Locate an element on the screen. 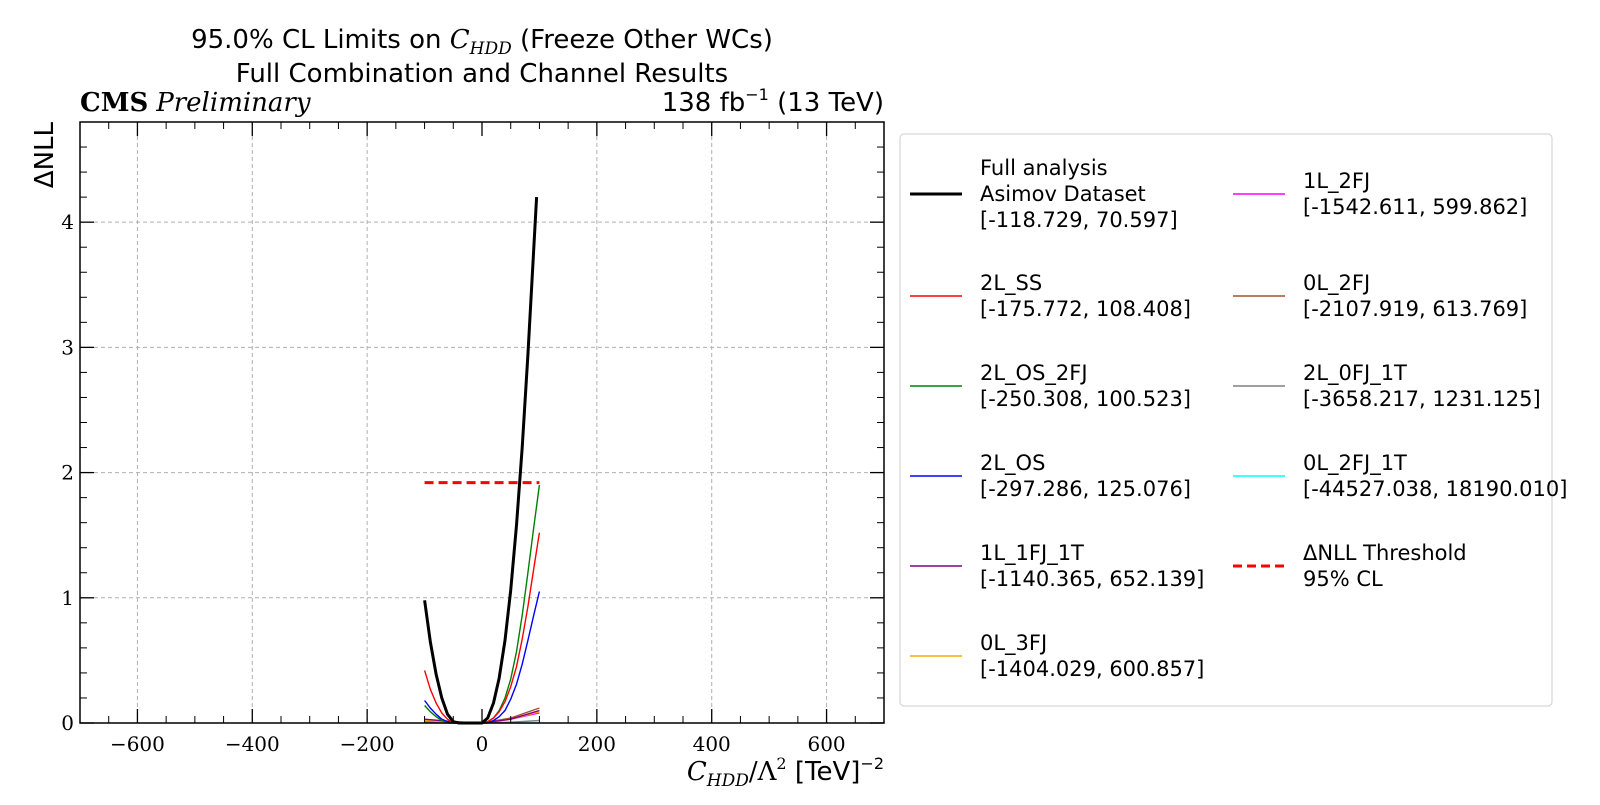 The image size is (1600, 805). series-layer is located at coordinates (482, 461).